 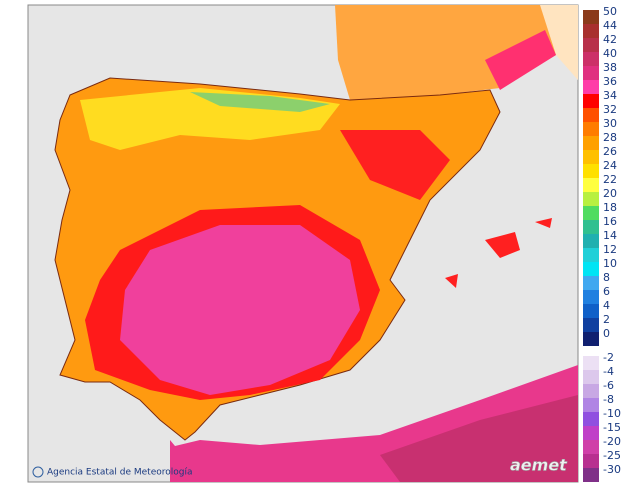 I want to click on legend-label: 22, so click(x=610, y=179).